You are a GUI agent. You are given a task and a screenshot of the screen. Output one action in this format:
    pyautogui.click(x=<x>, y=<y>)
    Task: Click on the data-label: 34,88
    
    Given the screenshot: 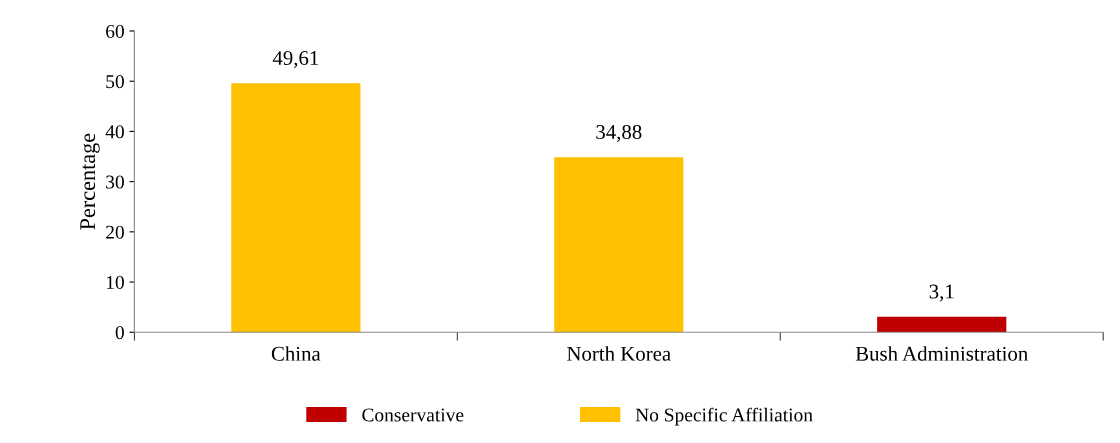 What is the action you would take?
    pyautogui.click(x=619, y=133)
    